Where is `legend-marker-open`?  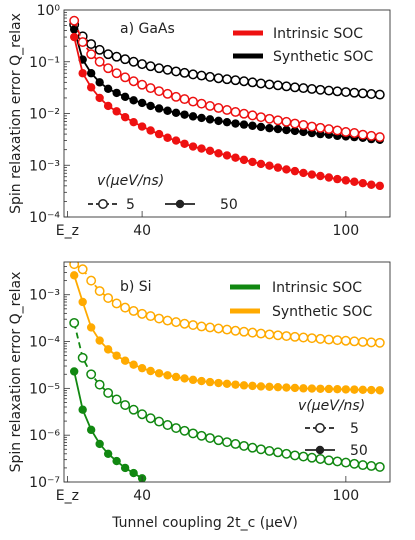
legend-marker-open is located at coordinates (320, 428).